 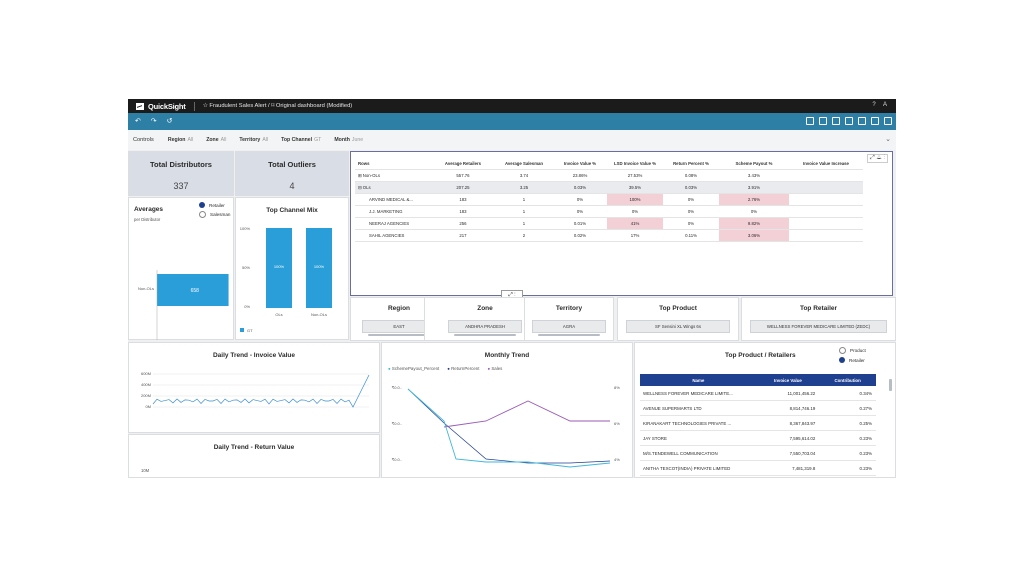 What do you see at coordinates (580, 164) in the screenshot?
I see `column-header: Invoice Value %` at bounding box center [580, 164].